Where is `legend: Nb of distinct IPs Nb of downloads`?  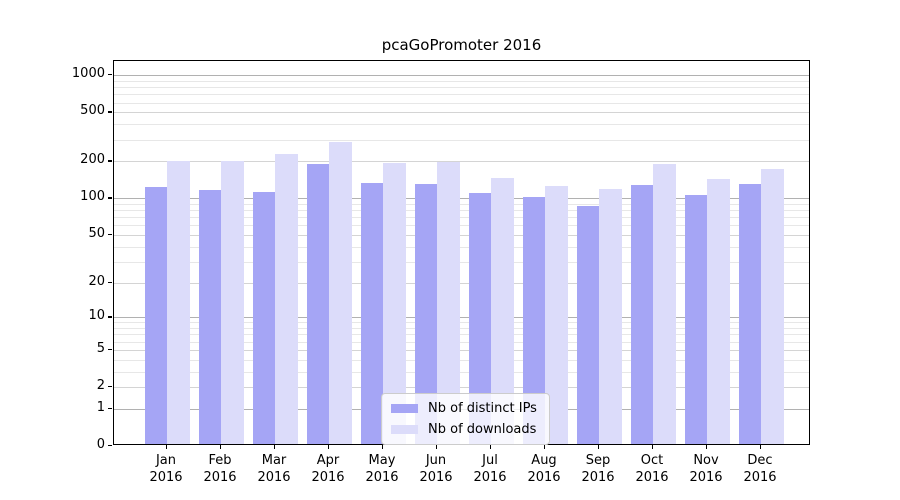
legend: Nb of distinct IPs Nb of downloads is located at coordinates (465, 419).